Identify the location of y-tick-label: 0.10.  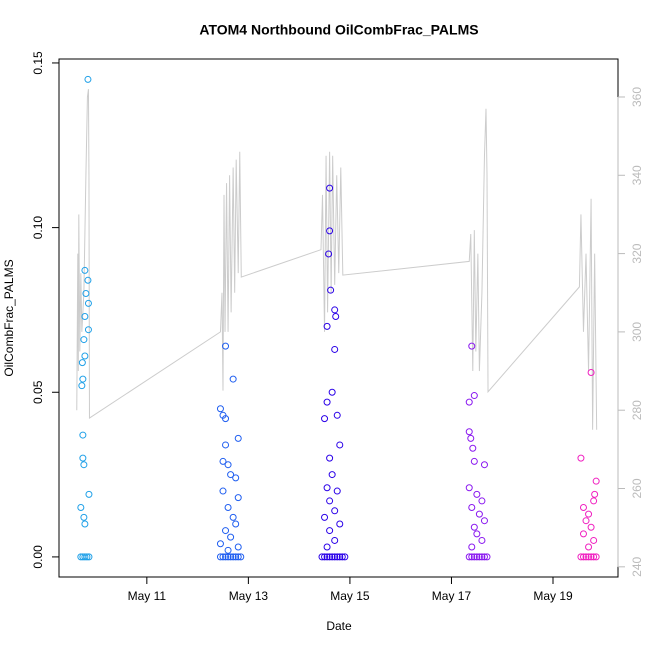
(38, 228).